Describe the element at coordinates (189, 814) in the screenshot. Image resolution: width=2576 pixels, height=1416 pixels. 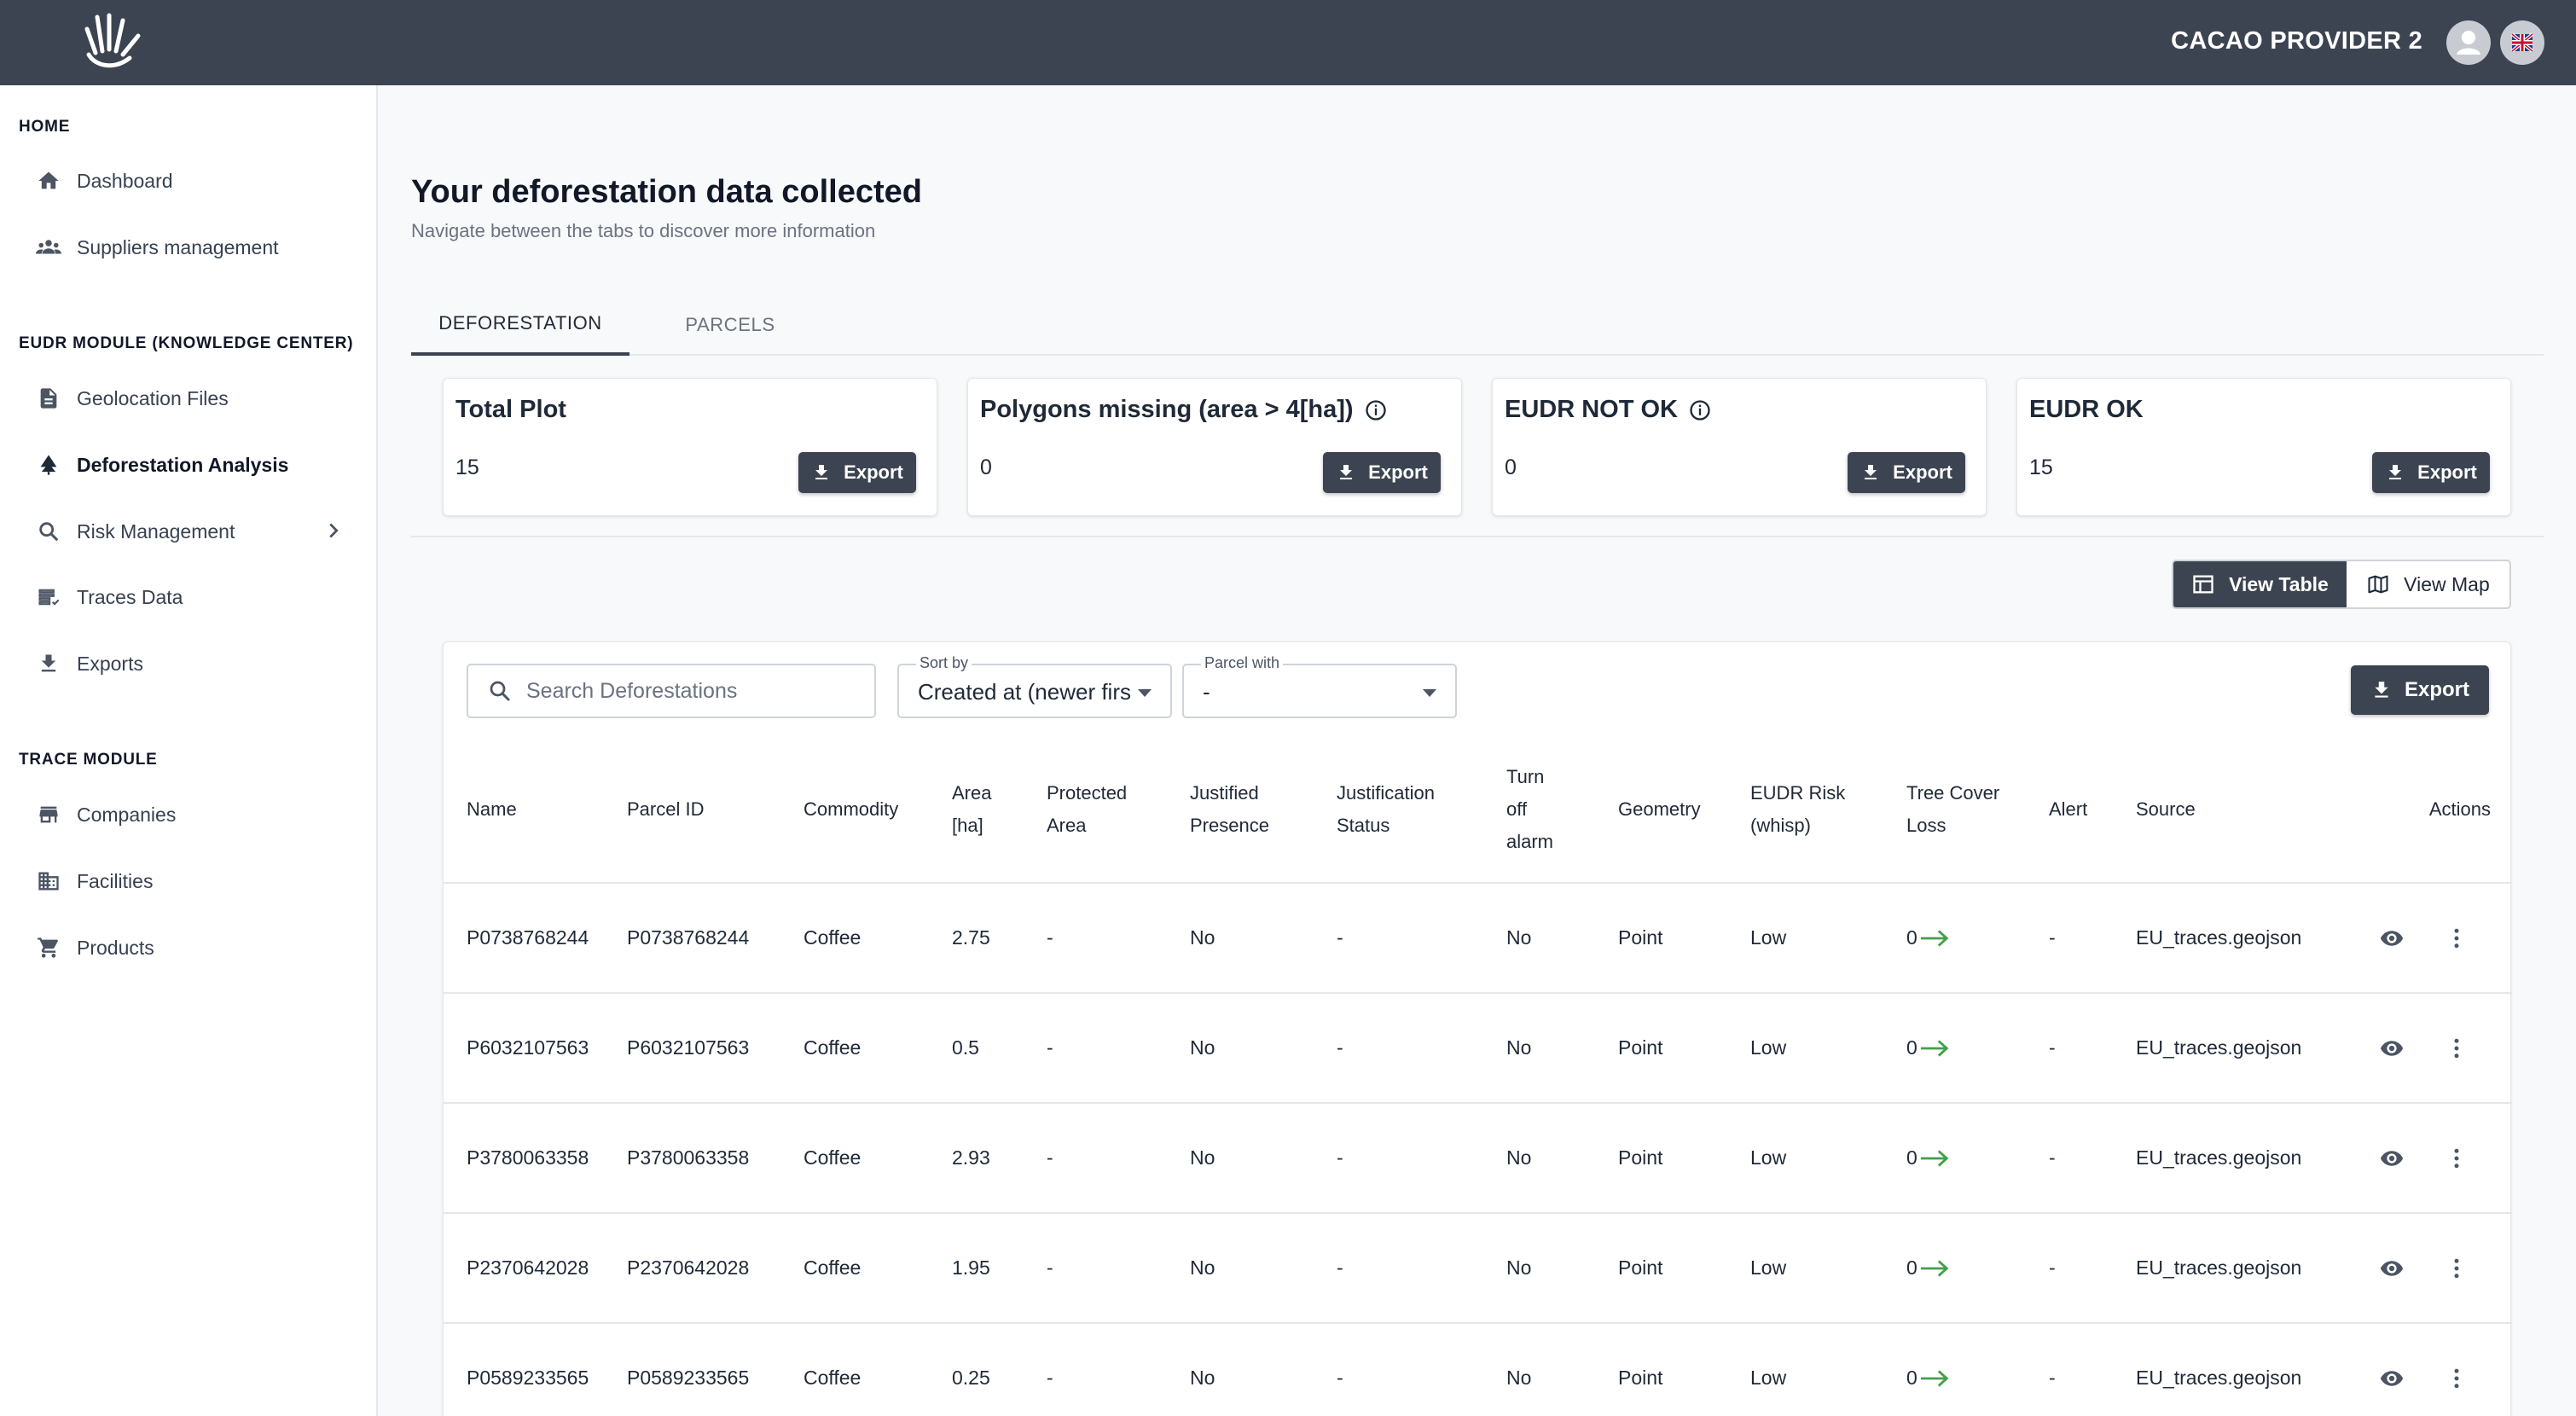
I see `sidebar-item-companies: Companies` at that location.